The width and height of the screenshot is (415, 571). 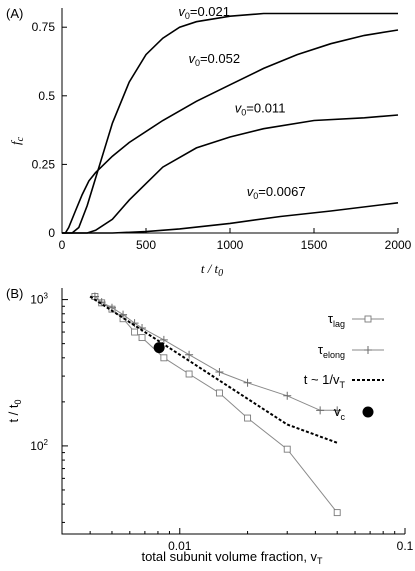 I want to click on series-label: v0=0.011, so click(x=260, y=108).